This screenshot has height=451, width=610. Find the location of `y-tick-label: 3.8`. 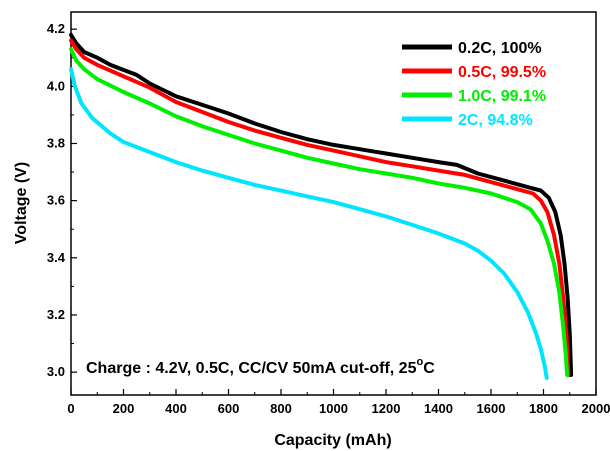

y-tick-label: 3.8 is located at coordinates (56, 142).